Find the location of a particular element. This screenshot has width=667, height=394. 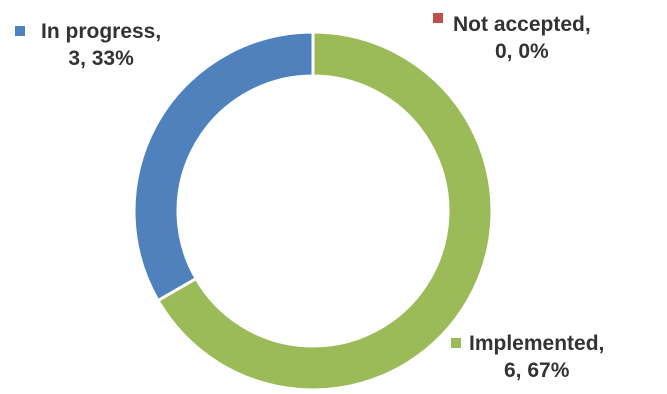

data-label-implemented-line1: Implemented, is located at coordinates (537, 343).